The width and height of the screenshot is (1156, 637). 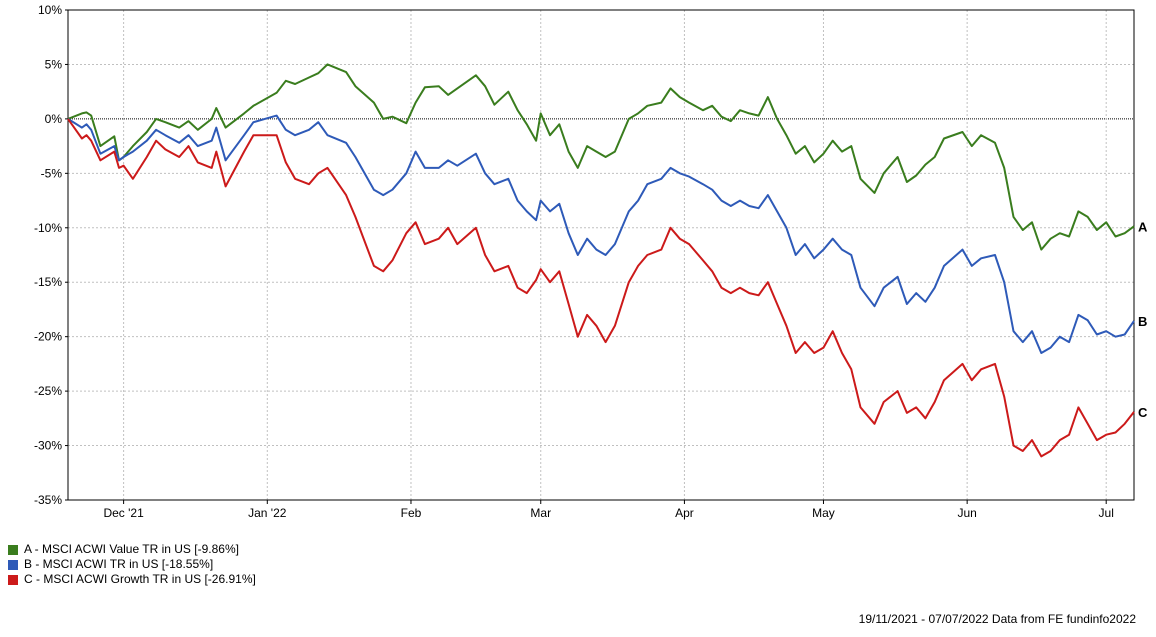 I want to click on legend-item-c: C - MSCI ACWI Growth TR in US [-26.91%], so click(x=132, y=579).